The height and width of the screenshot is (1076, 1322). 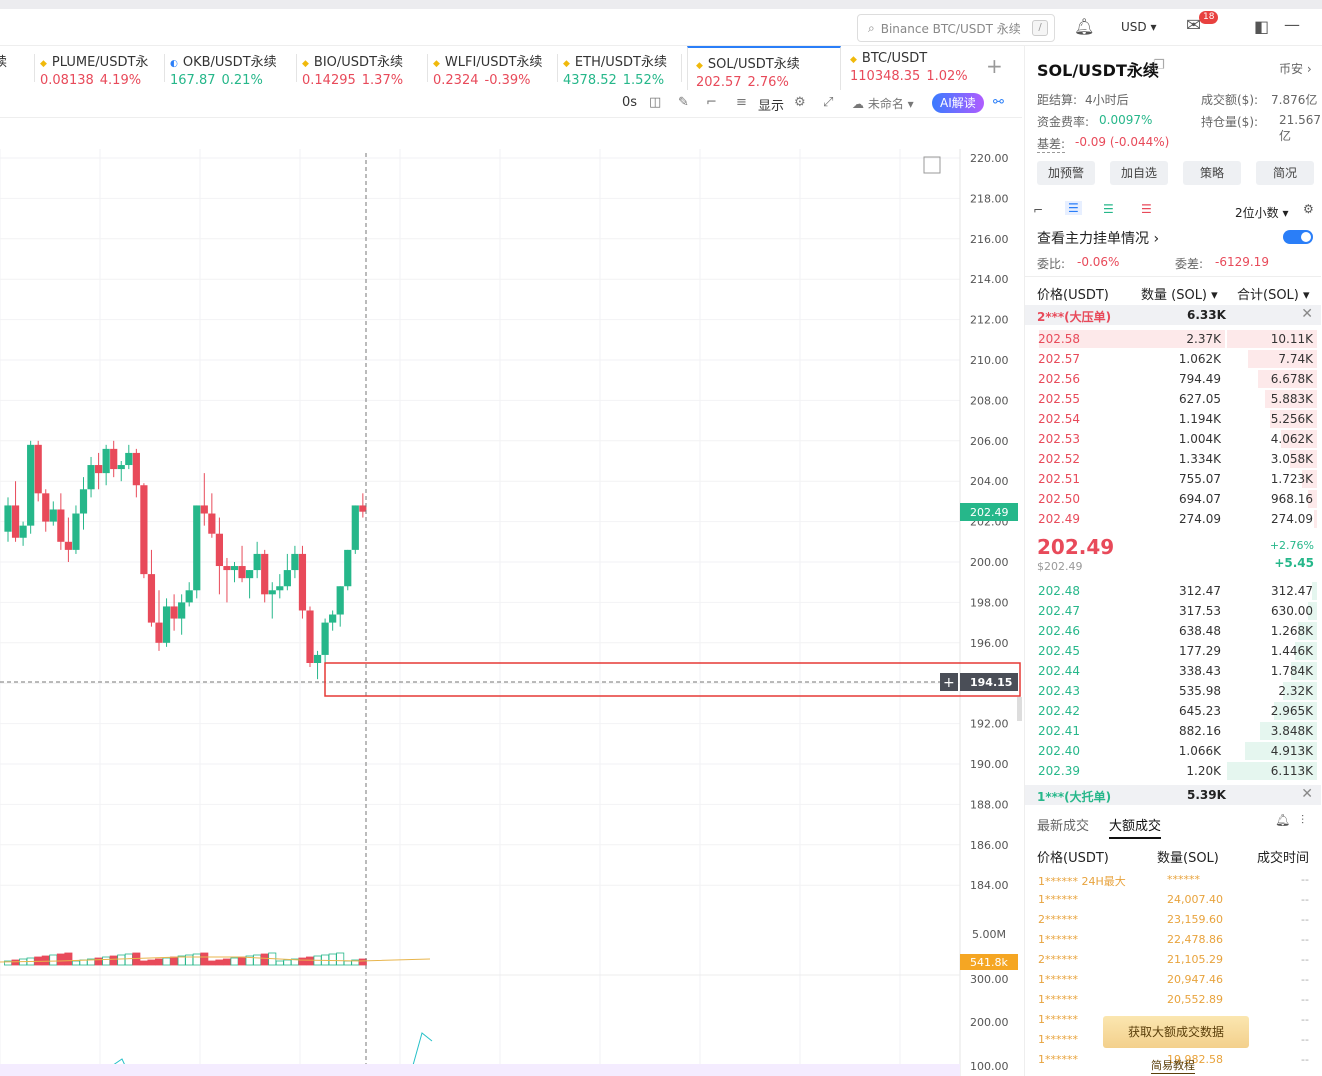 I want to click on fullscreen-icon: ⤢, so click(x=828, y=102).